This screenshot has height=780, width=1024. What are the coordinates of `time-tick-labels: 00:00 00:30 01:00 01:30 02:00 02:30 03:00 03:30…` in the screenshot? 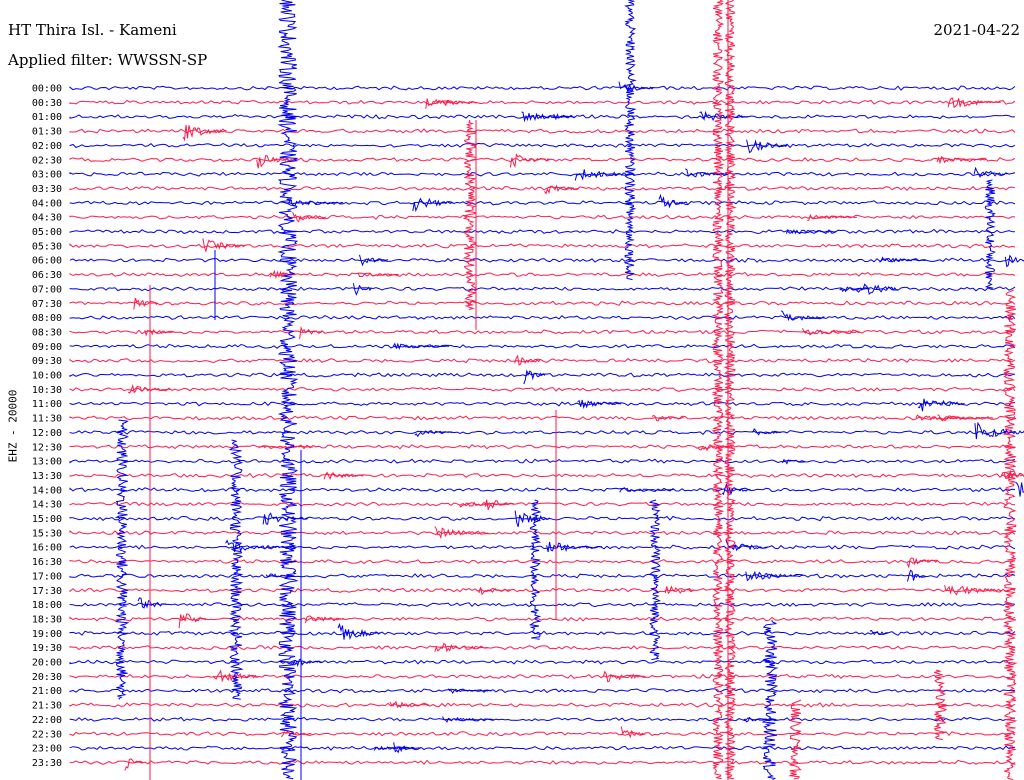 It's located at (47, 426).